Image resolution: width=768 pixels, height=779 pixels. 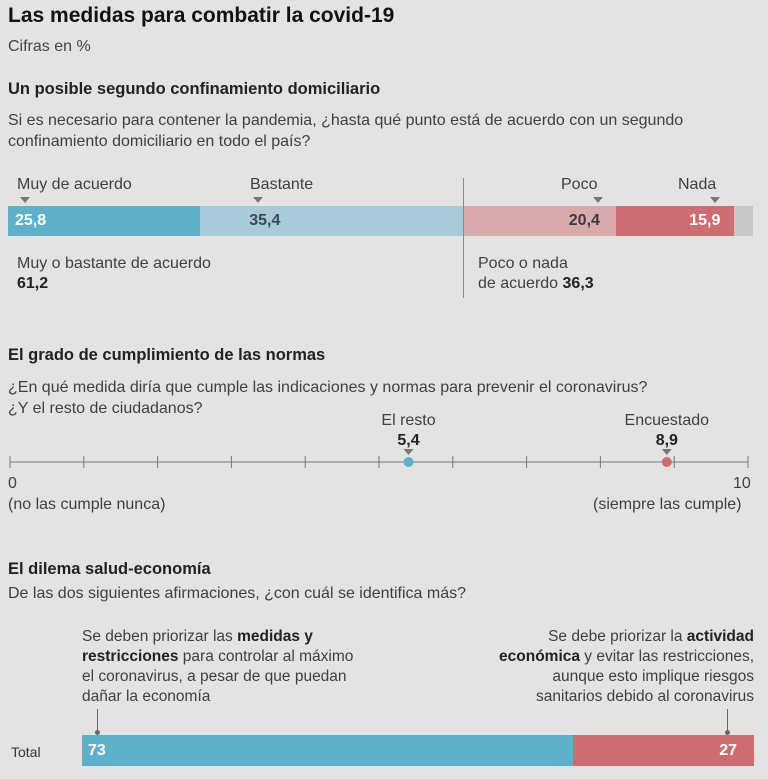 What do you see at coordinates (109, 569) in the screenshot?
I see `section3-heading: El dilema salud-economía` at bounding box center [109, 569].